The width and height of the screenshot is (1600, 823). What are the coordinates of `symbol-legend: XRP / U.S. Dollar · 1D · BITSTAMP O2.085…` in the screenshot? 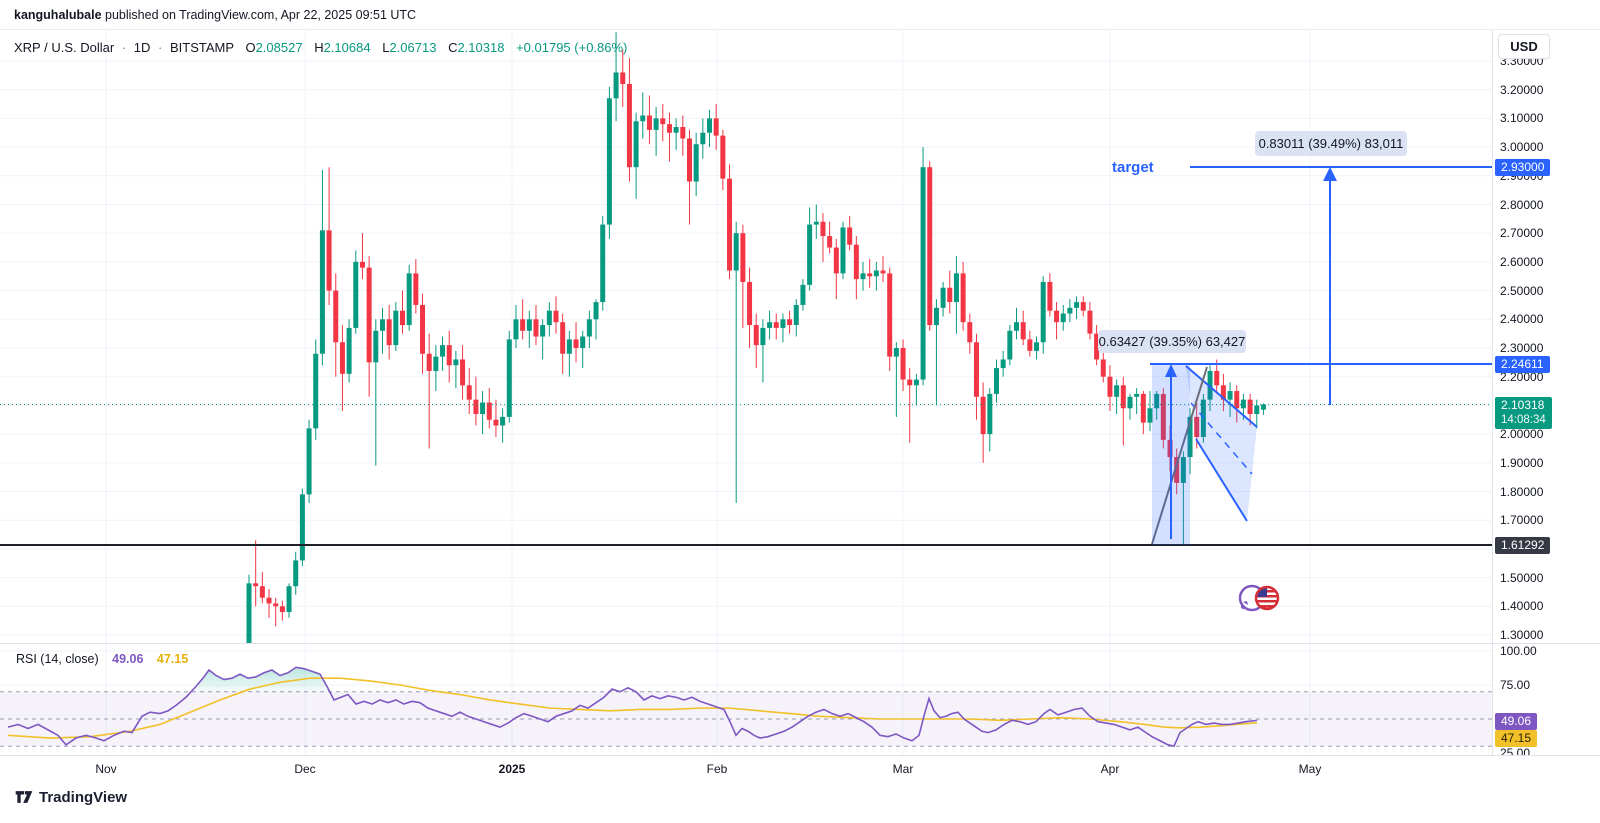 It's located at (321, 47).